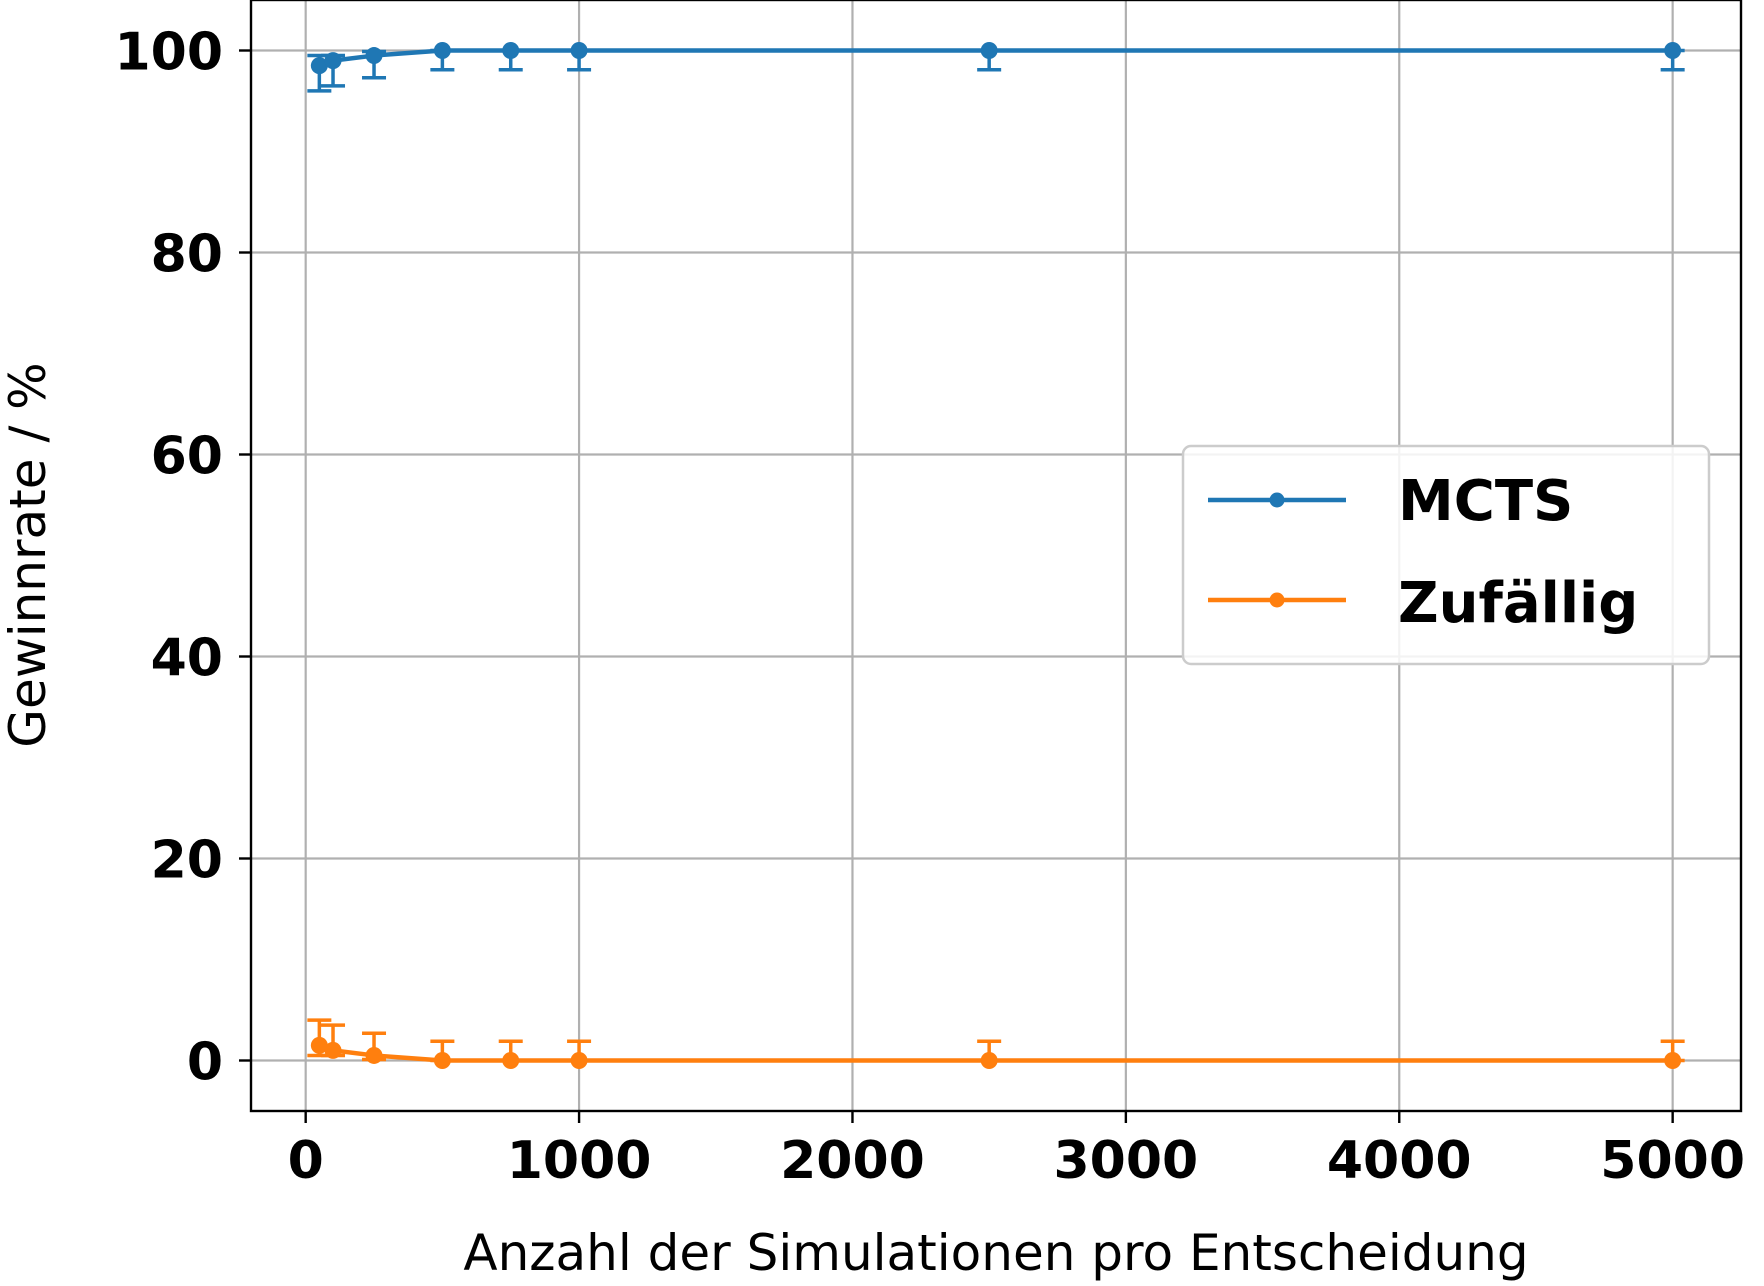 Image resolution: width=1764 pixels, height=1286 pixels. What do you see at coordinates (168, 53) in the screenshot?
I see `y-tick-label: 100` at bounding box center [168, 53].